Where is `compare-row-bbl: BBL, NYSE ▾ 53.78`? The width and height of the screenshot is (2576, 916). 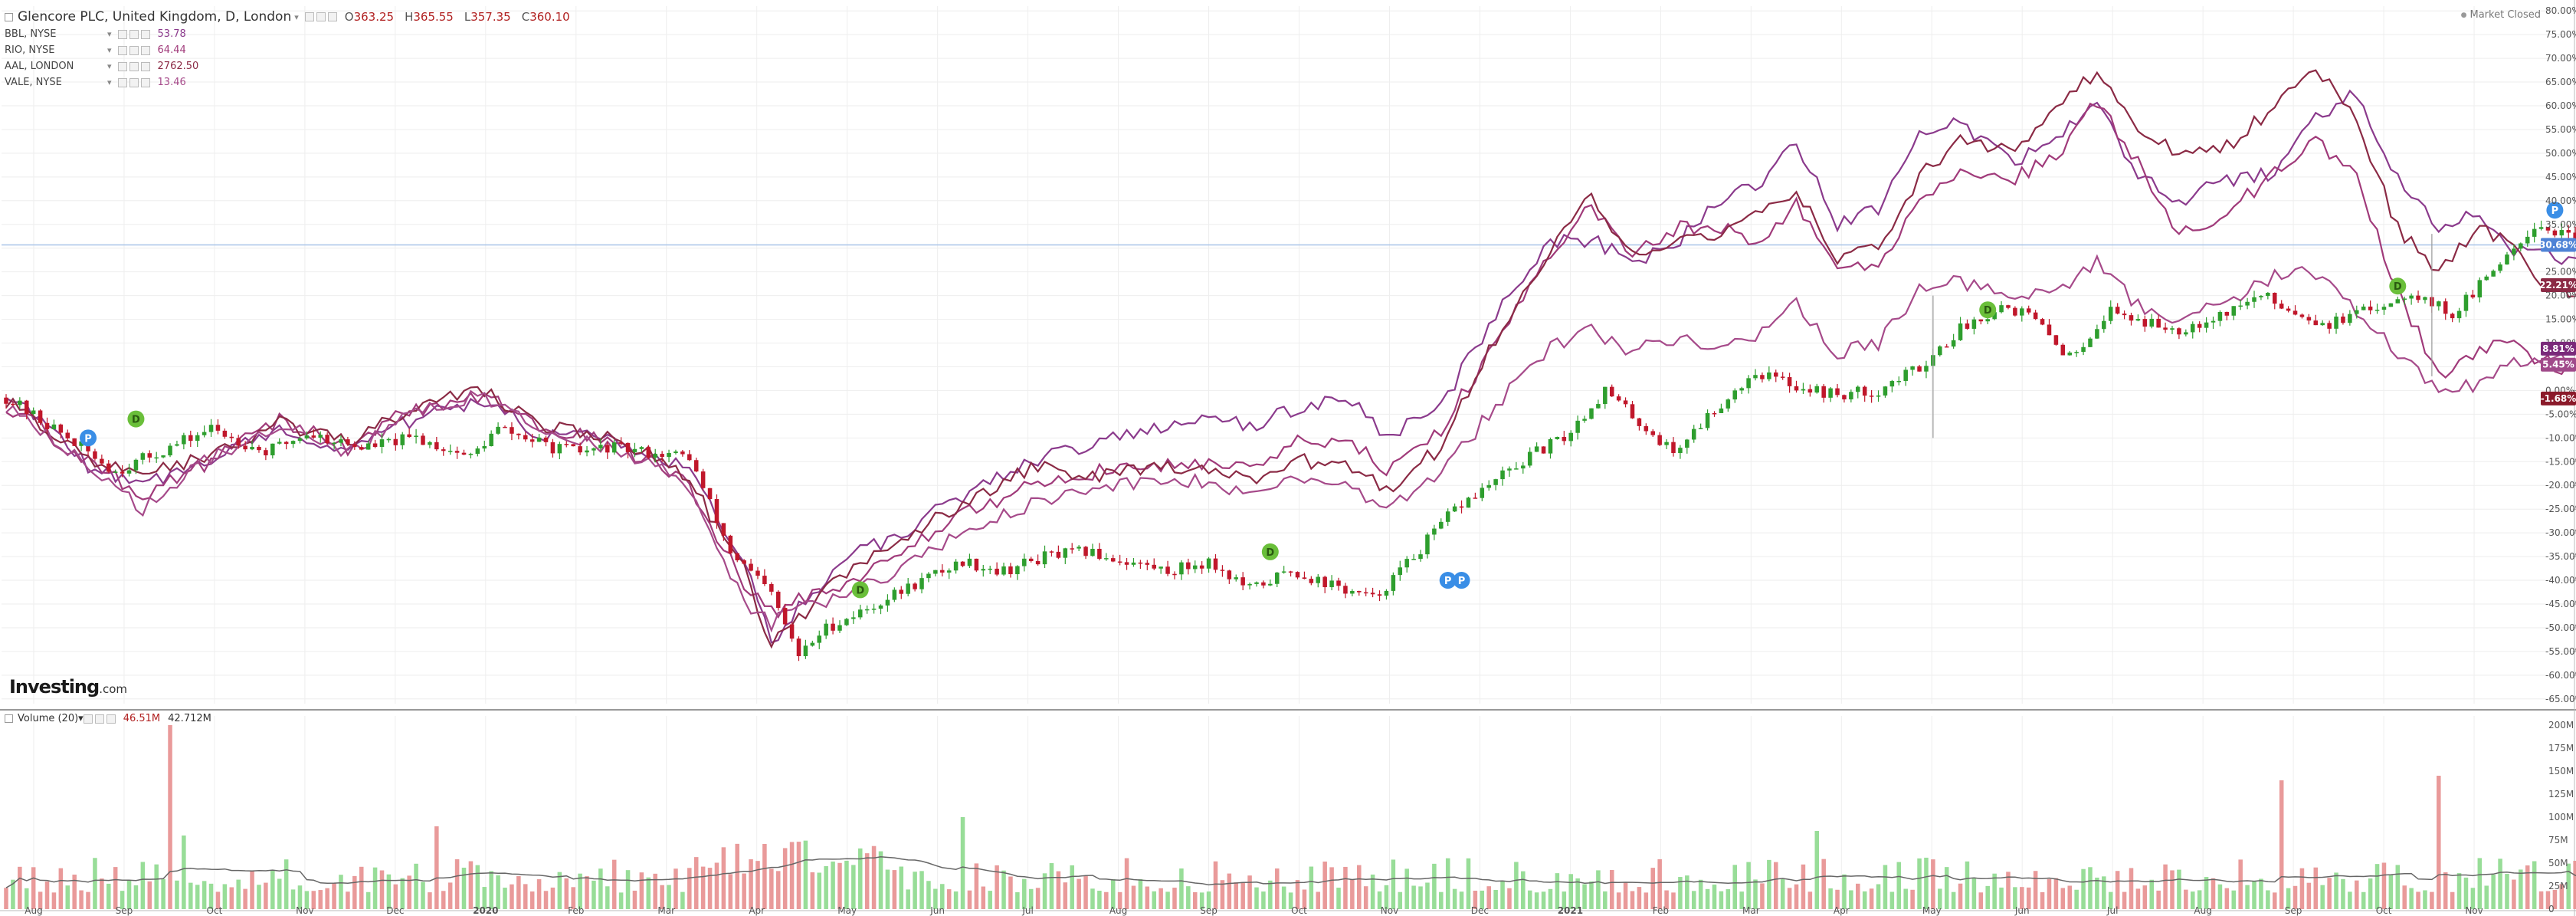
compare-row-bbl: BBL, NYSE ▾ 53.78 is located at coordinates (293, 34).